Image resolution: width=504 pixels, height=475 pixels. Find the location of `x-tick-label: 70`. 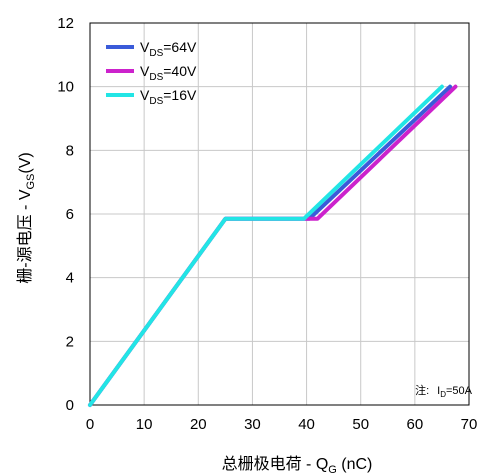

x-tick-label: 70 is located at coordinates (469, 424).